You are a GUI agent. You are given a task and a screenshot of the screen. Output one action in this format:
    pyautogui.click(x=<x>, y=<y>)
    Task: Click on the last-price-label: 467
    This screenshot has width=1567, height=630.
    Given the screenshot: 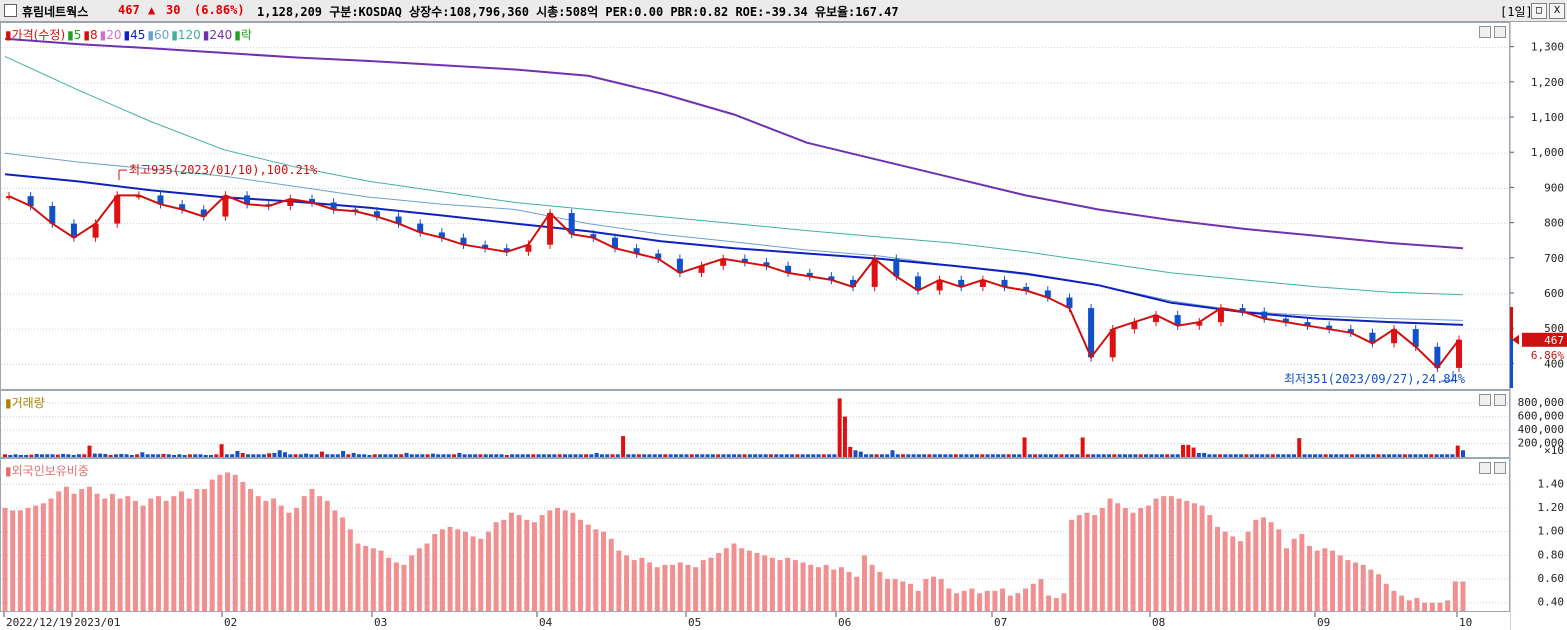 What is the action you would take?
    pyautogui.click(x=1554, y=340)
    